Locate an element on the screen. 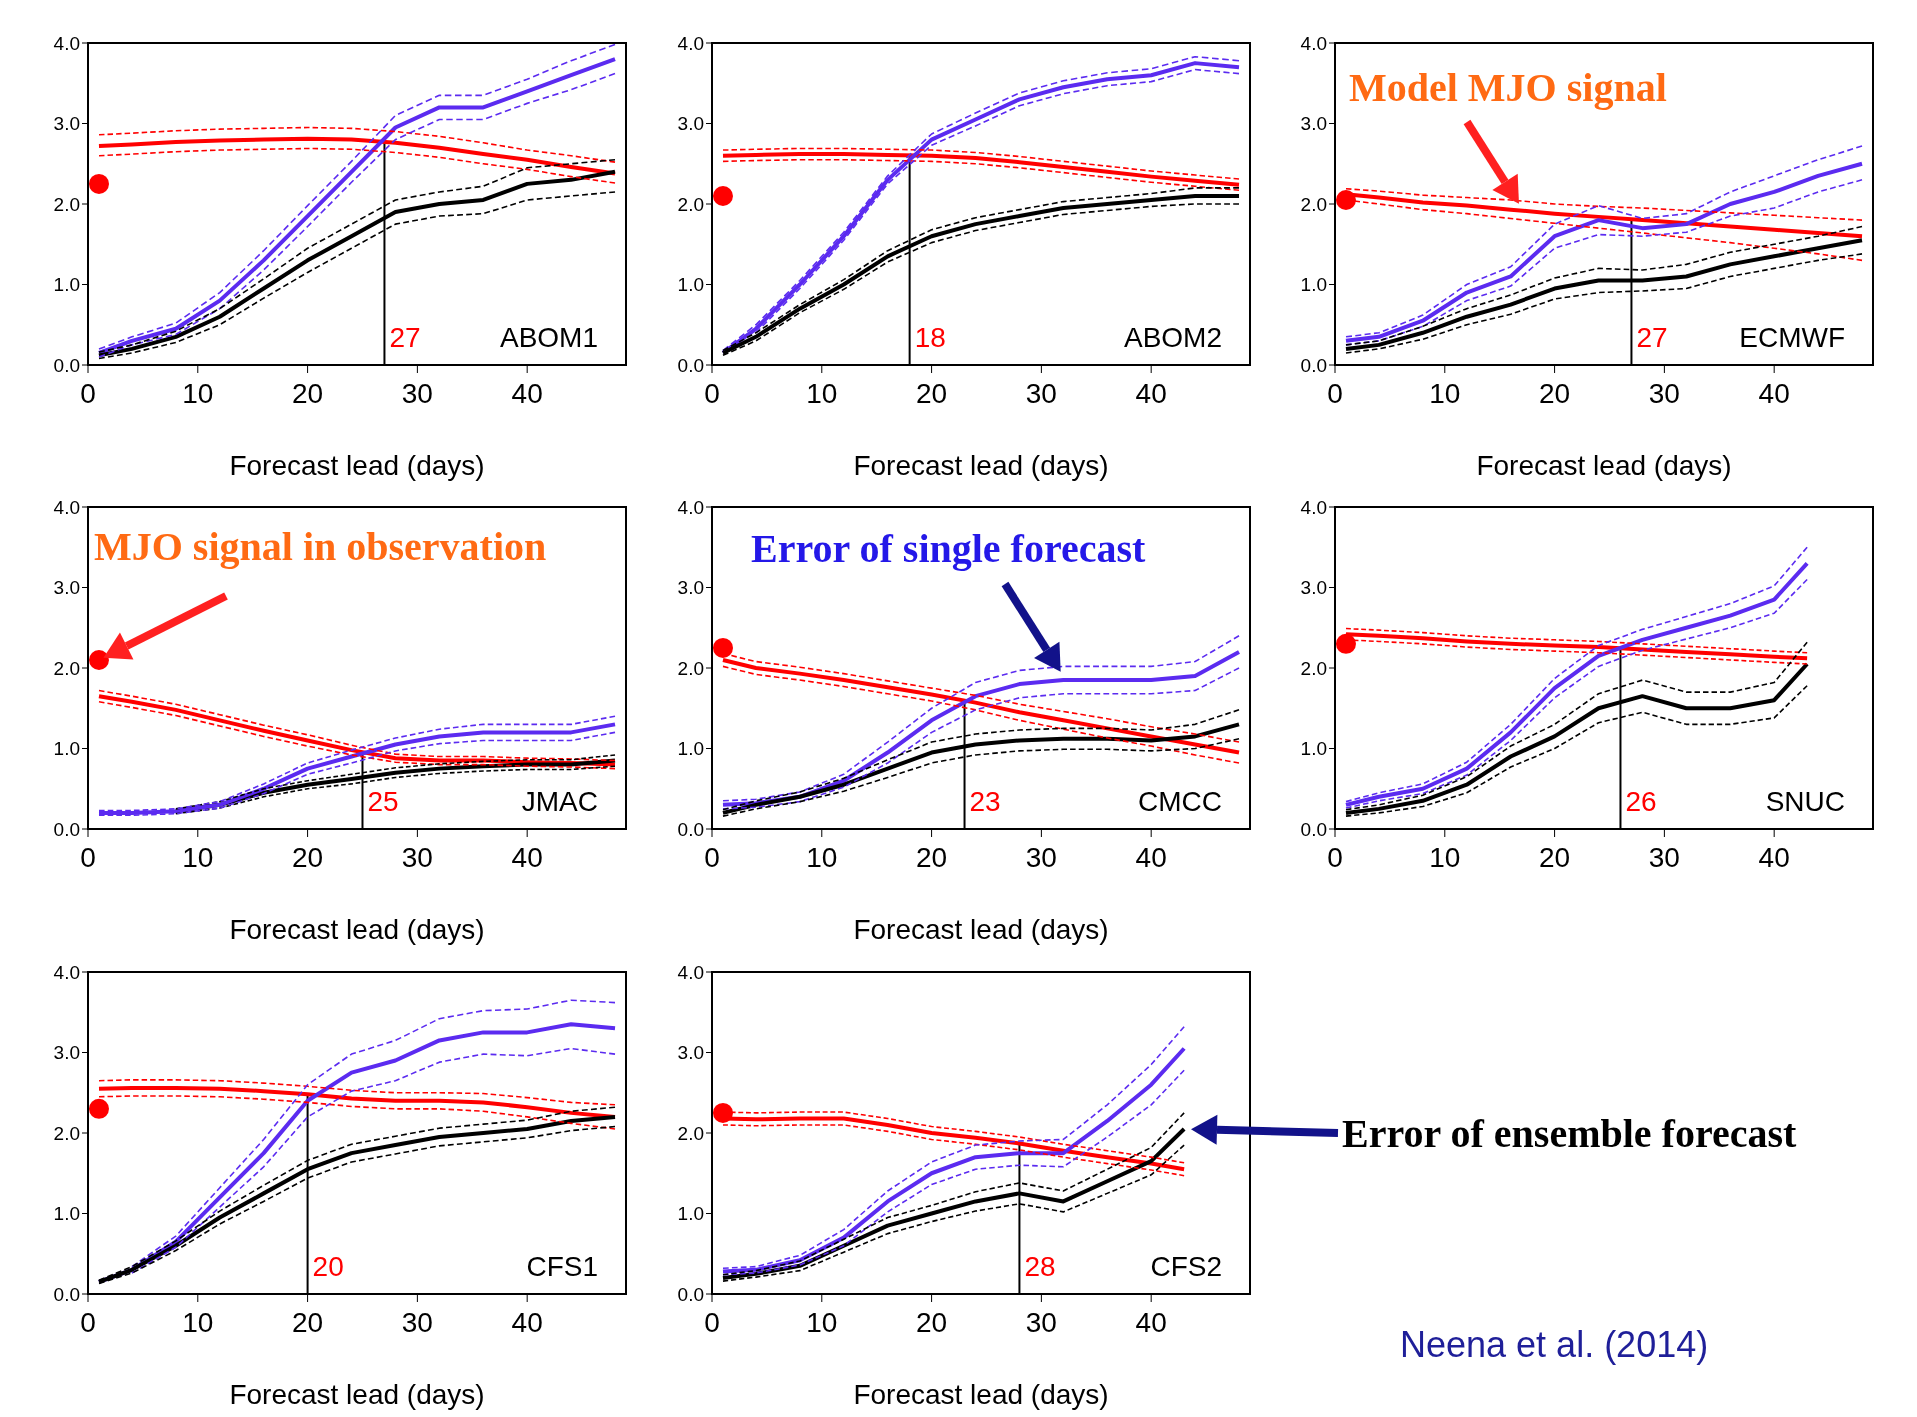 The image size is (1917, 1417). annotation: MJO signal in observation is located at coordinates (320, 546).